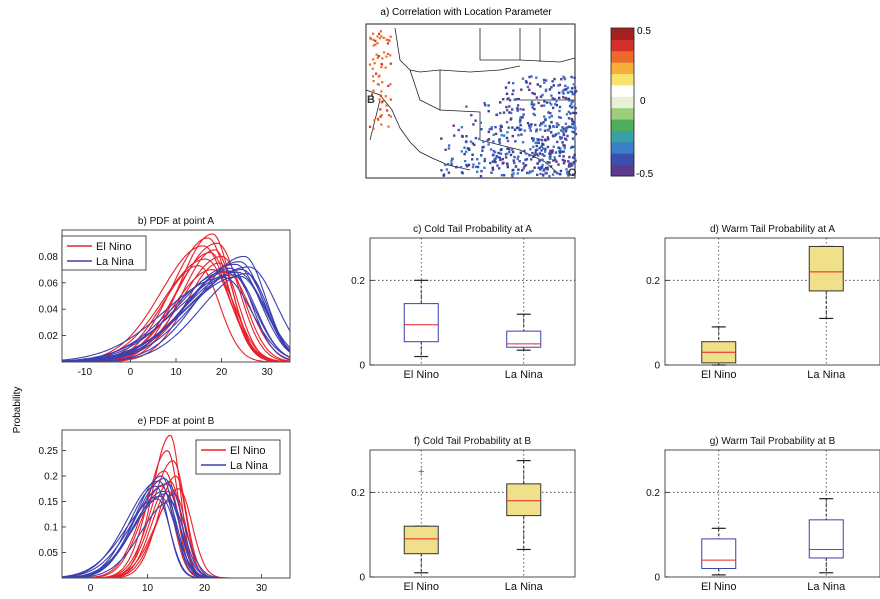 The image size is (880, 599). What do you see at coordinates (472, 441) in the screenshot?
I see `panel-title: f) Cold Tail Probability at B` at bounding box center [472, 441].